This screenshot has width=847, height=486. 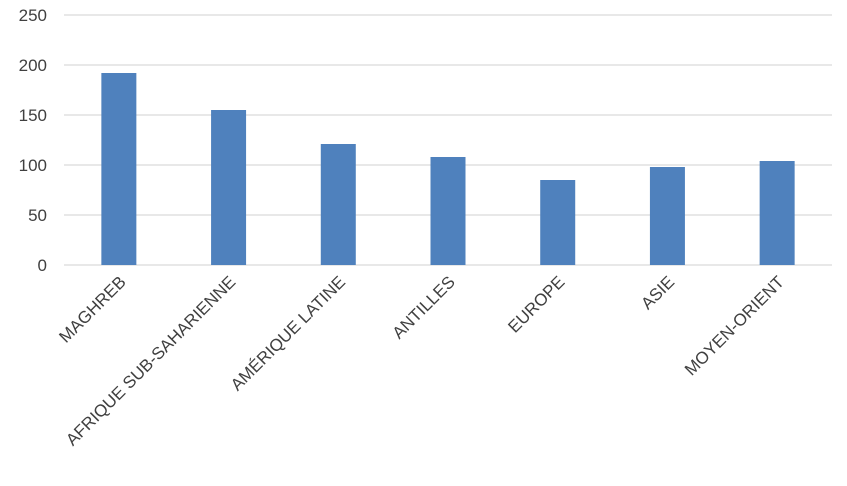 What do you see at coordinates (288, 333) in the screenshot?
I see `x-category-label: AMÉRIQUE LATINE` at bounding box center [288, 333].